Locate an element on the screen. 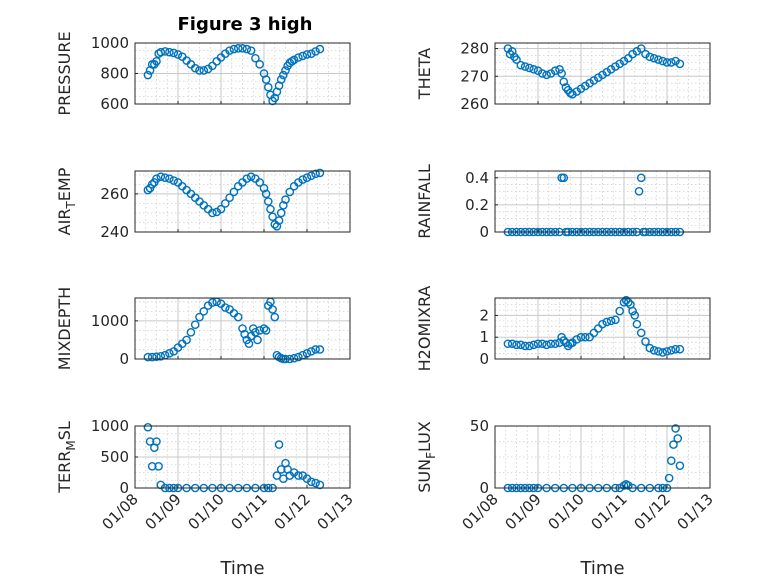 This screenshot has height=583, width=778. x-tick-label: 01/09 is located at coordinates (523, 511).